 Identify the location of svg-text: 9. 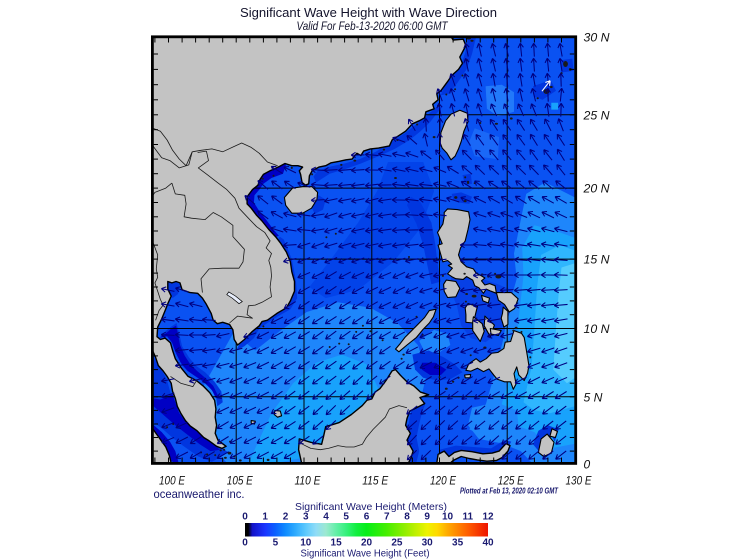
(427, 517).